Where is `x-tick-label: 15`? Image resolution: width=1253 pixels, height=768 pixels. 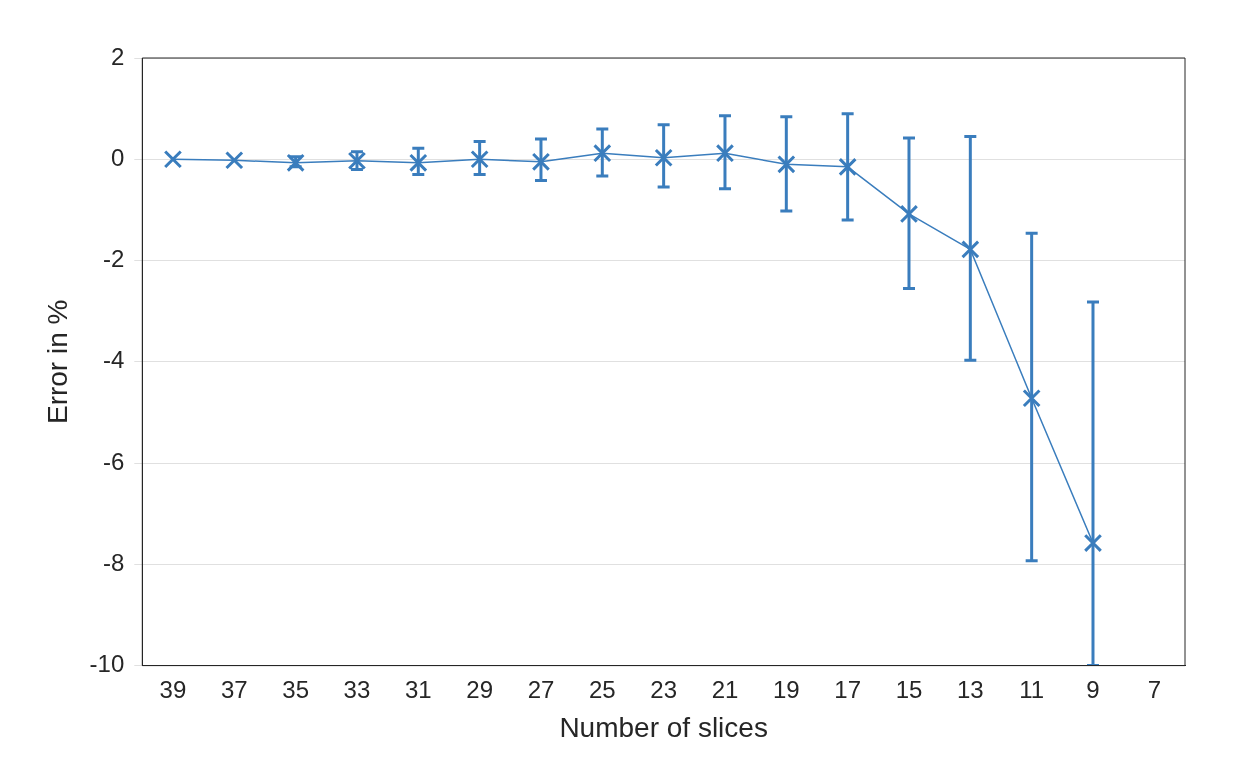
x-tick-label: 15 is located at coordinates (909, 689).